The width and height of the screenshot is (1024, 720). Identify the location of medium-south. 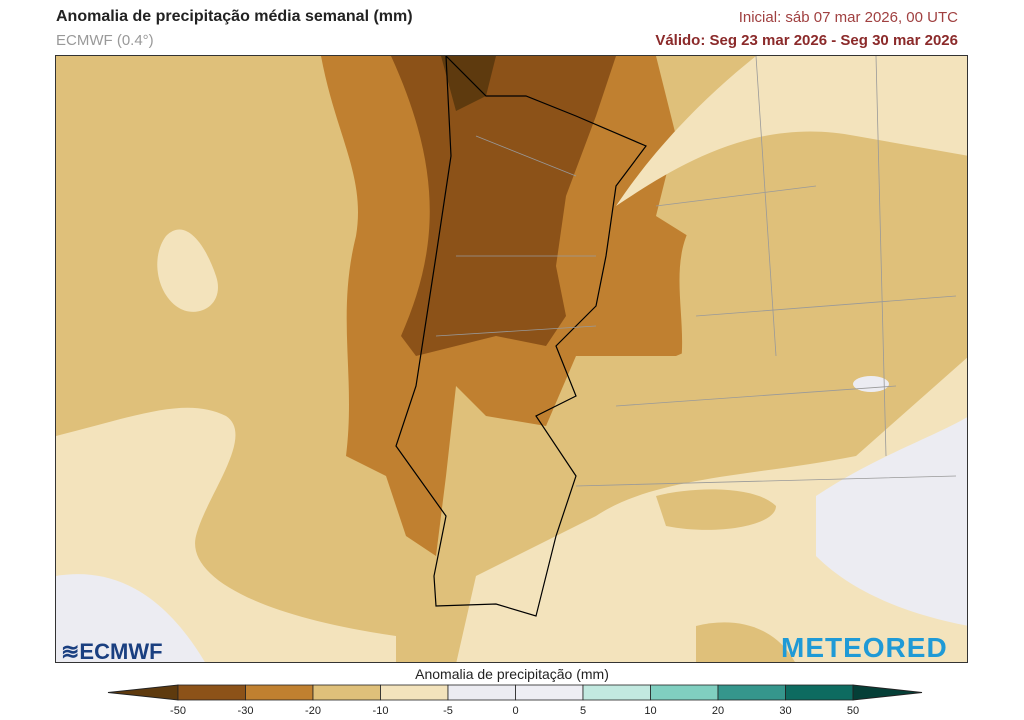
(716, 509).